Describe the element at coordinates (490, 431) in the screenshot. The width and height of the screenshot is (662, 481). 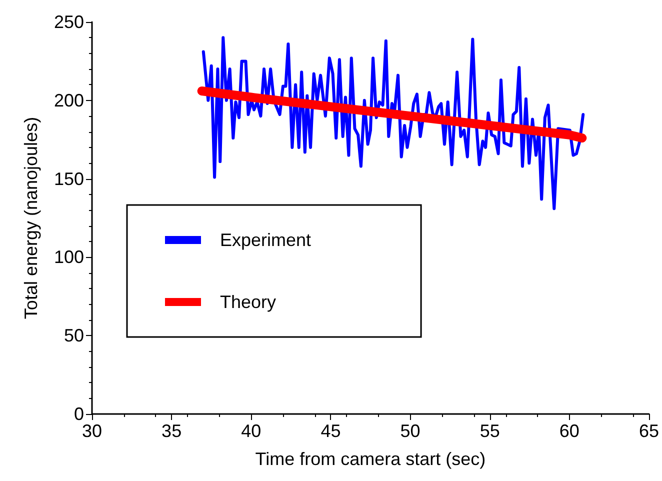
I see `x-tick-label: 55` at that location.